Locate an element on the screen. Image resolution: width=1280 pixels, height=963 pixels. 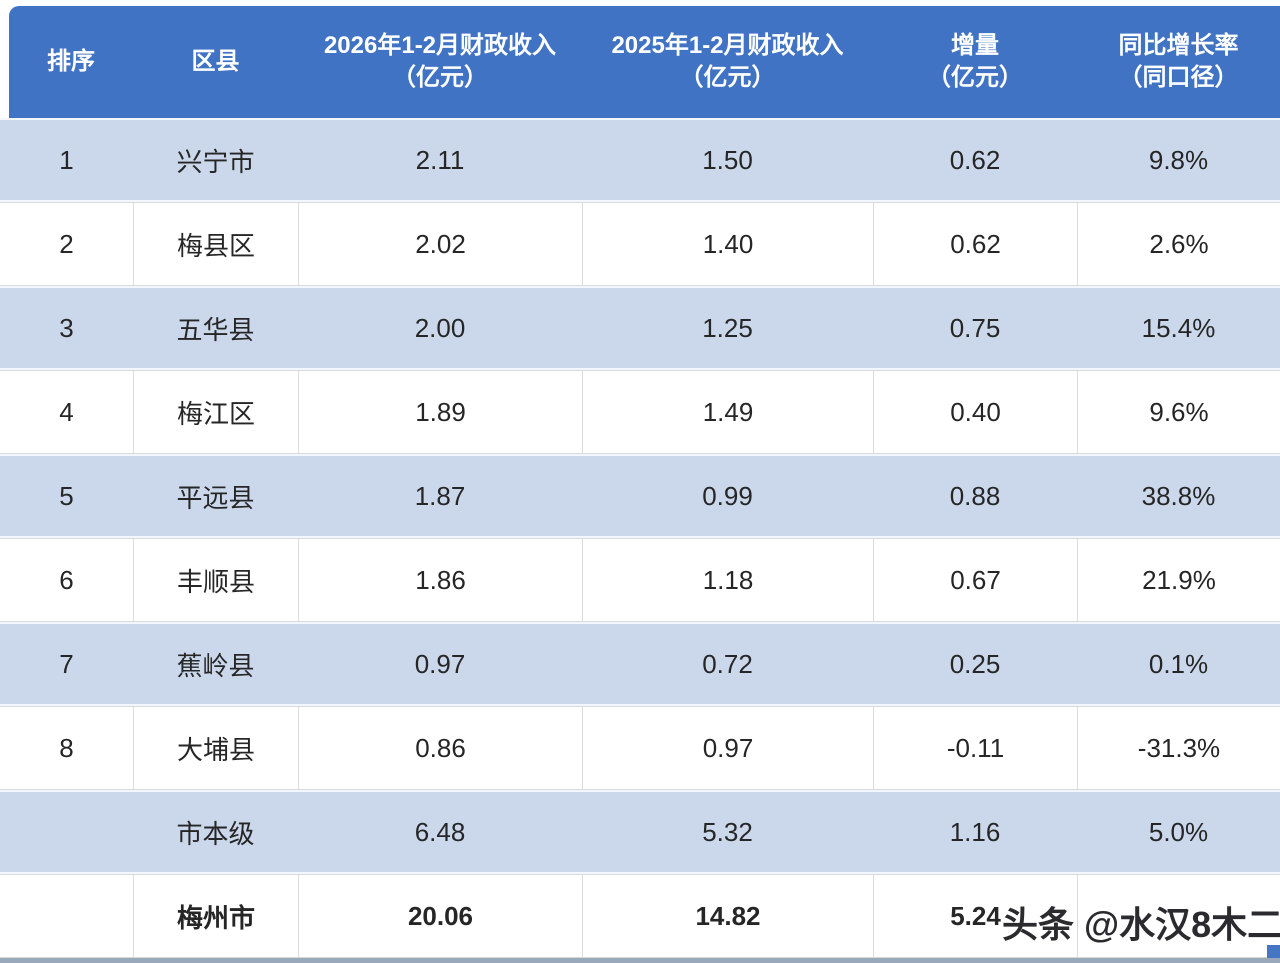
header-cell-delta: 增量 （亿元） is located at coordinates (975, 62).